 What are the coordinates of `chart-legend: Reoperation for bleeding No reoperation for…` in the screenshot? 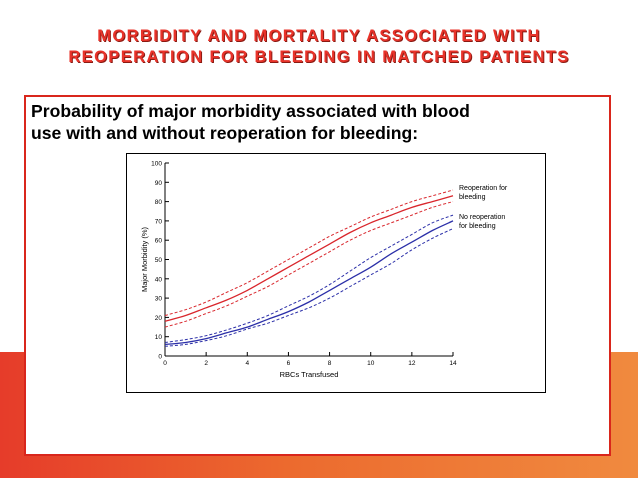 It's located at (483, 207).